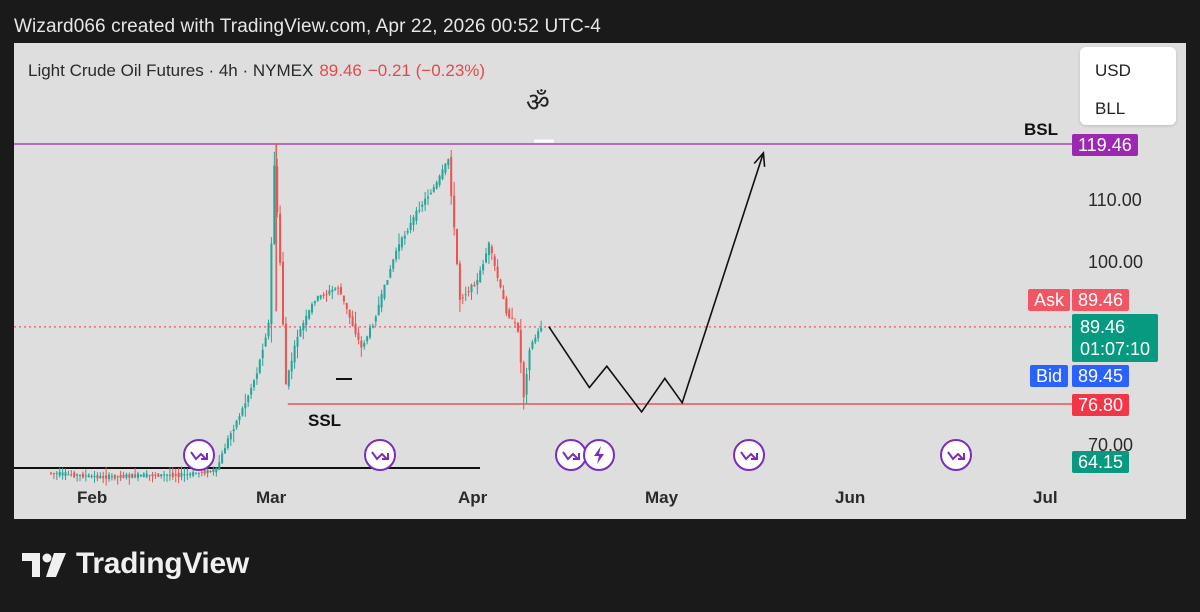 The image size is (1200, 612). I want to click on bid-label-tag: Bid, so click(1049, 376).